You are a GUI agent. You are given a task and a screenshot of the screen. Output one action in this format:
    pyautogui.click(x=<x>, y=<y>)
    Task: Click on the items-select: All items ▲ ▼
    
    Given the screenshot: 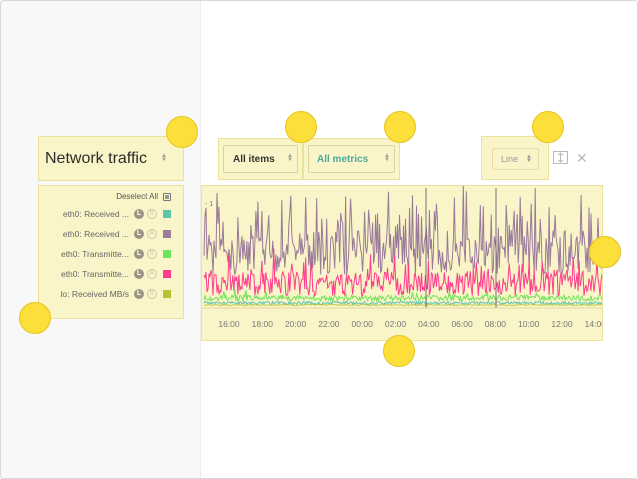 What is the action you would take?
    pyautogui.click(x=260, y=159)
    